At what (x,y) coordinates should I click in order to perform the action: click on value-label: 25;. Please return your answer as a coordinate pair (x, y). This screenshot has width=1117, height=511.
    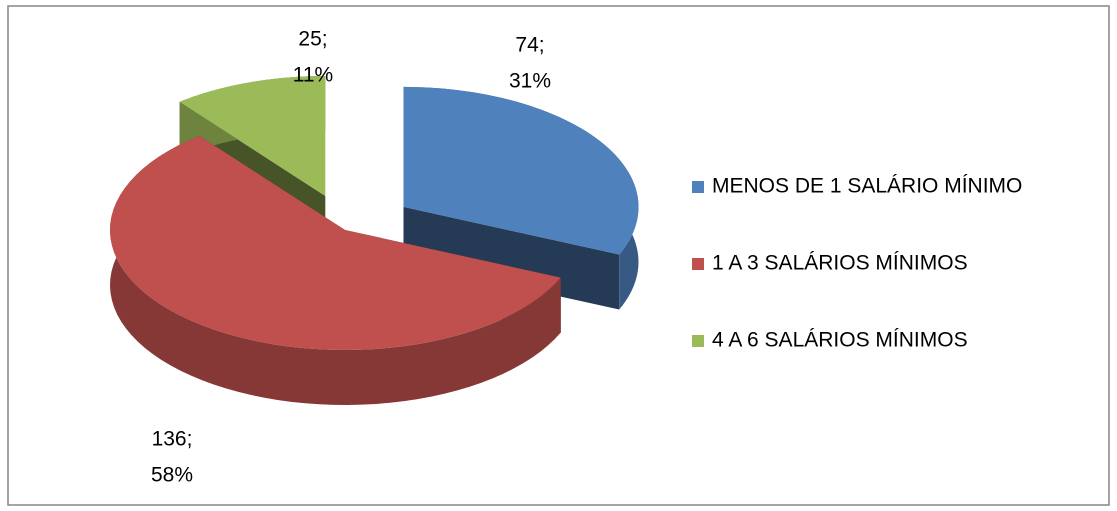
    Looking at the image, I should click on (312, 39).